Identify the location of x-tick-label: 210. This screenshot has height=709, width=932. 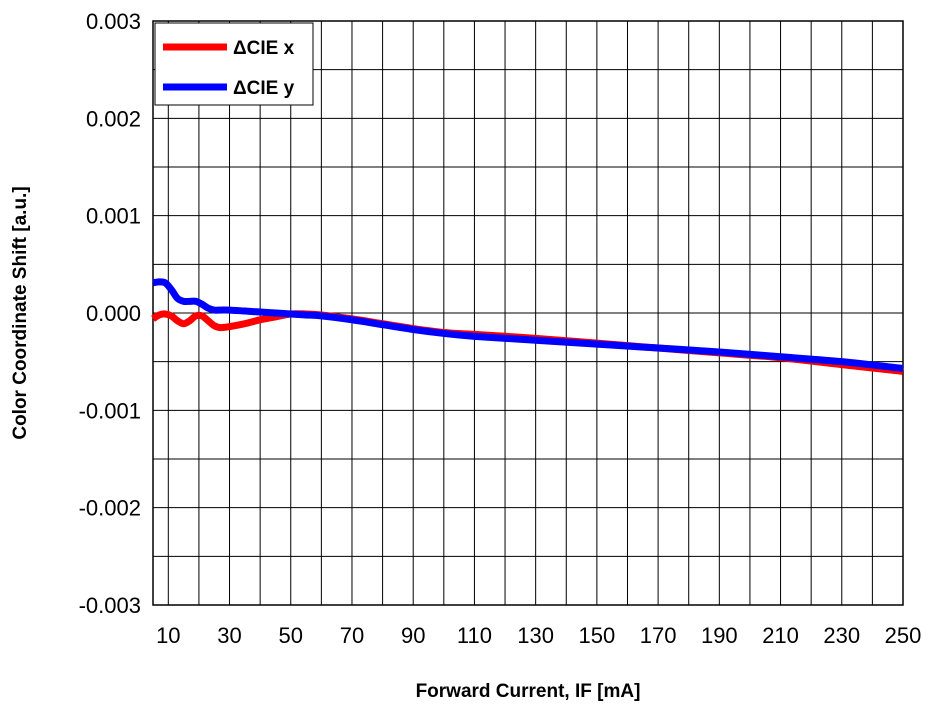
(780, 635).